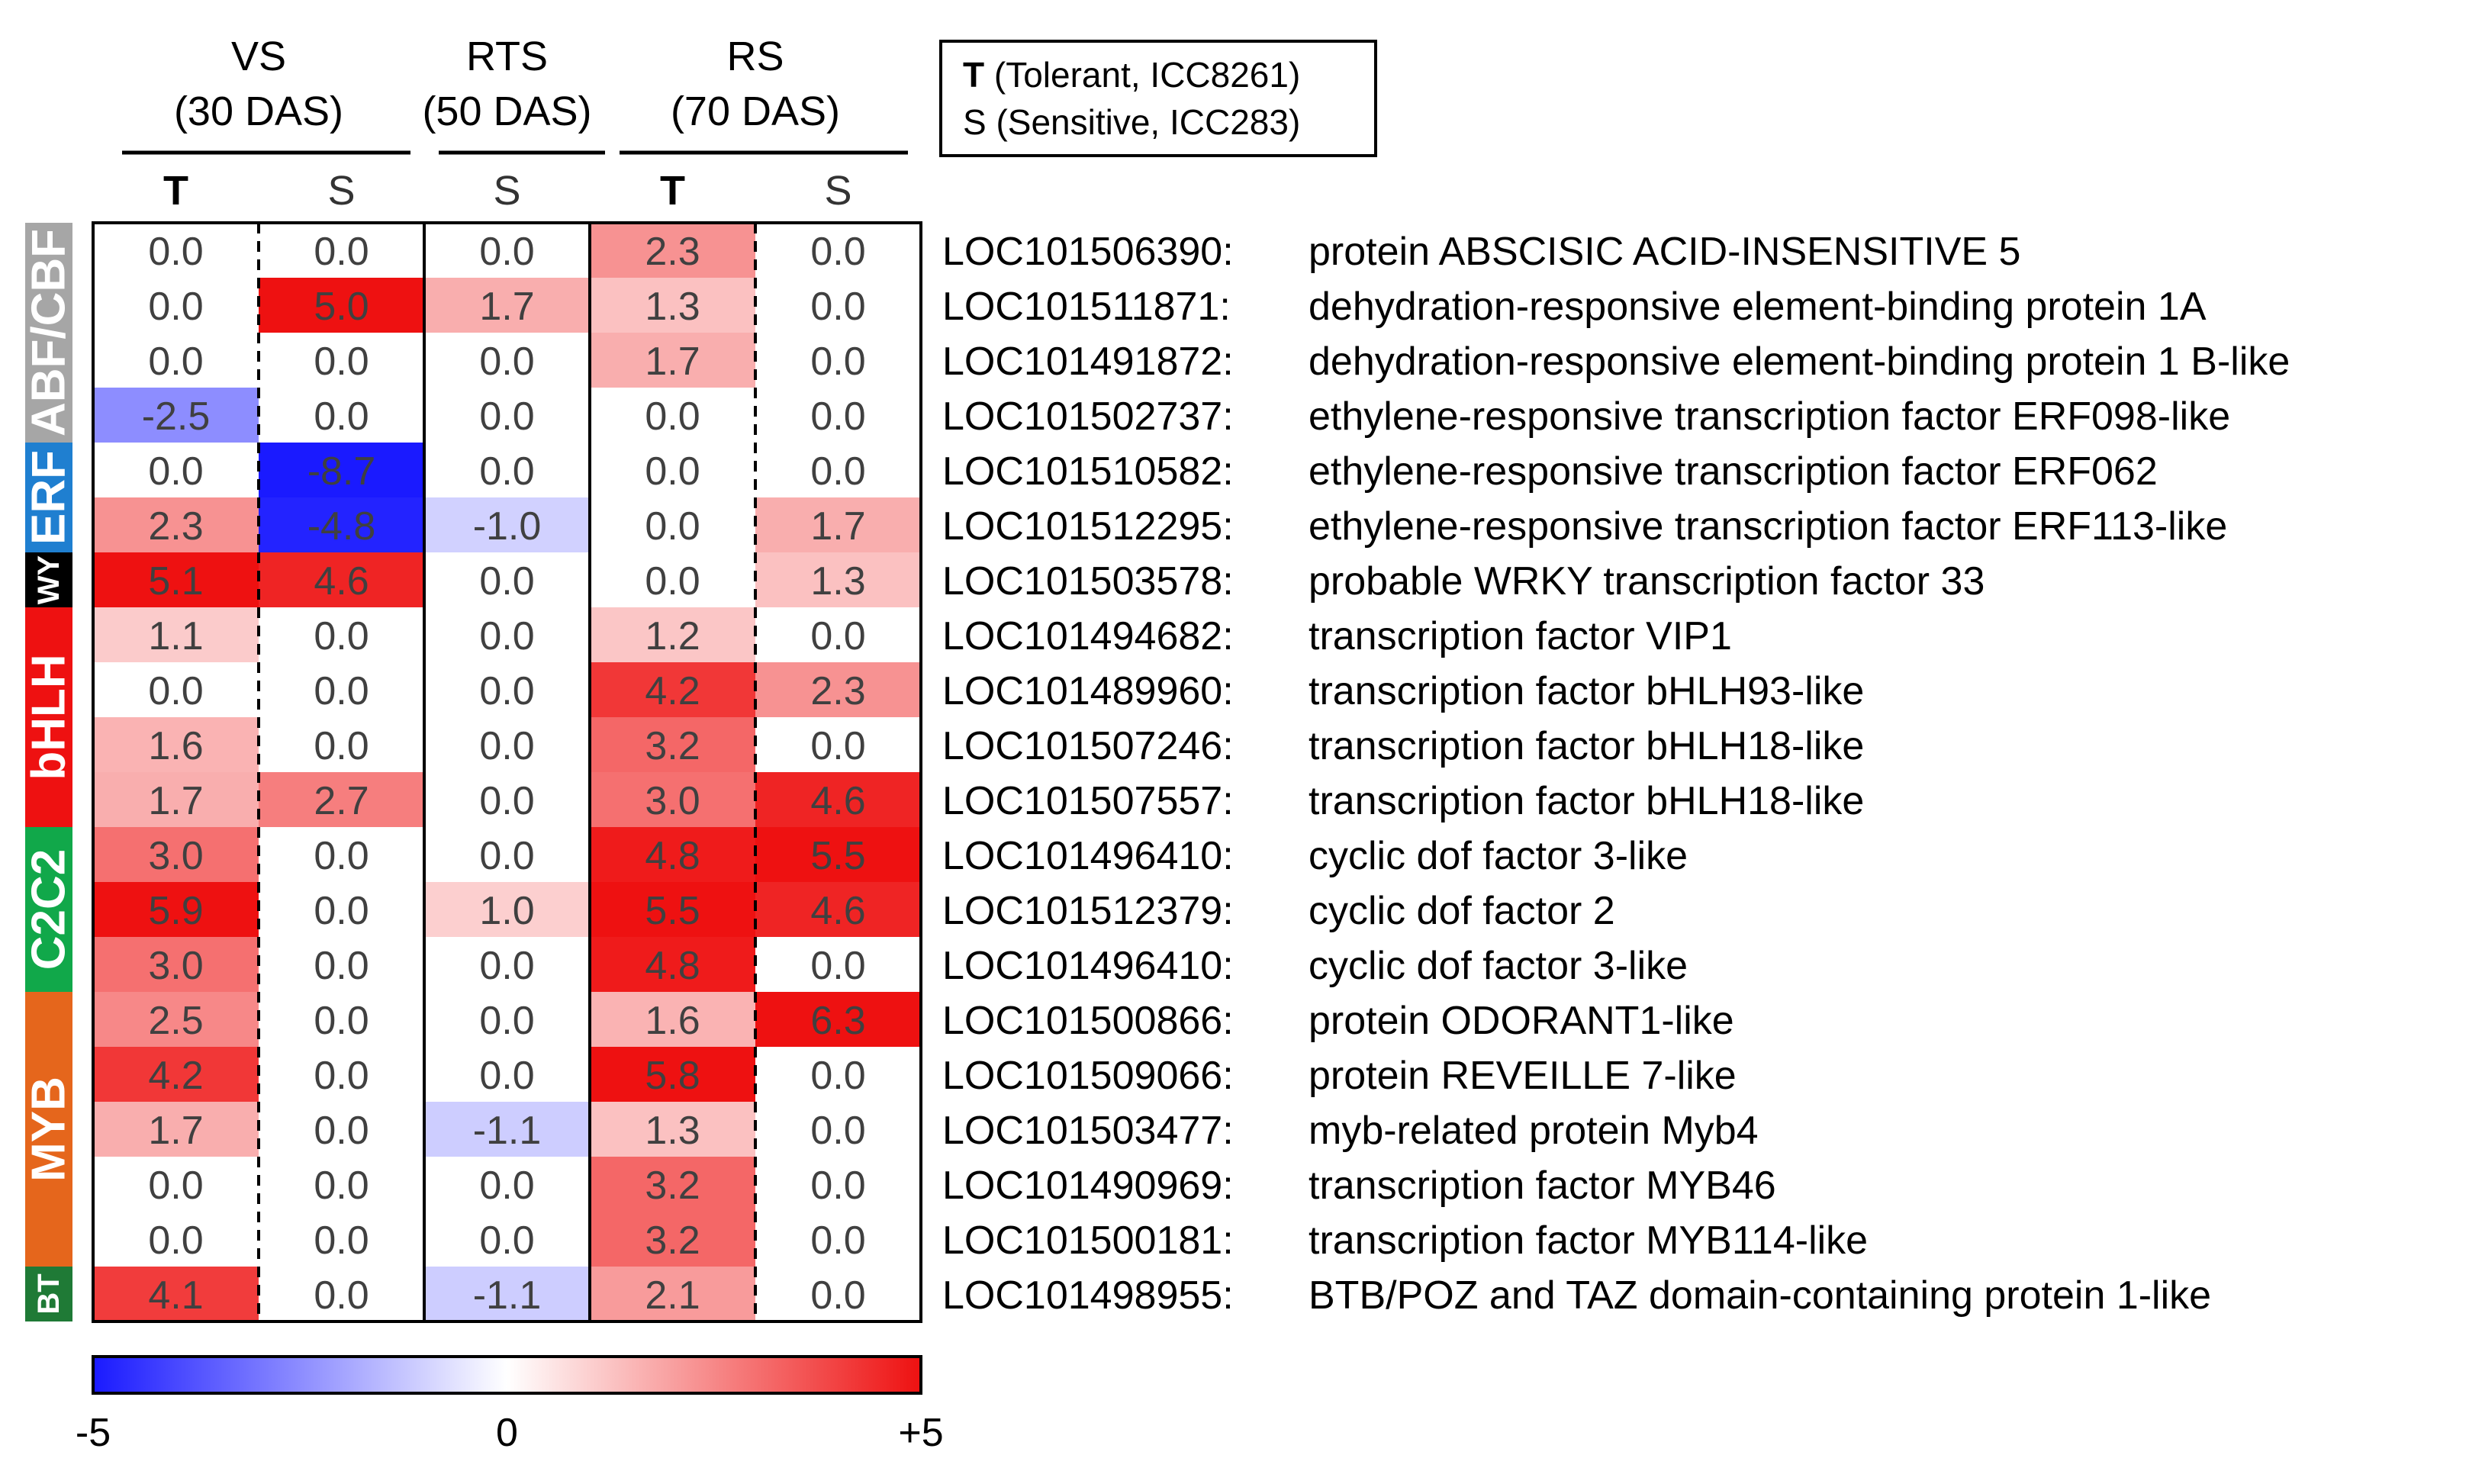 The width and height of the screenshot is (2469, 1484). I want to click on cell-value: 4.6, so click(341, 581).